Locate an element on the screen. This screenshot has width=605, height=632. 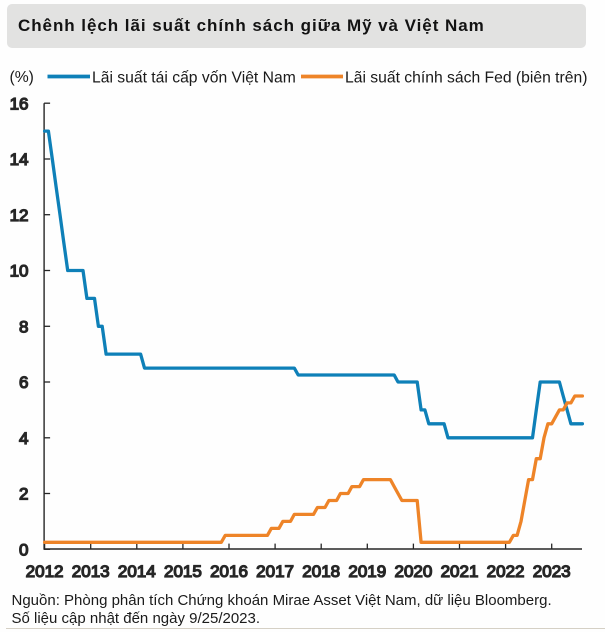
svg-text: 12 is located at coordinates (19, 215).